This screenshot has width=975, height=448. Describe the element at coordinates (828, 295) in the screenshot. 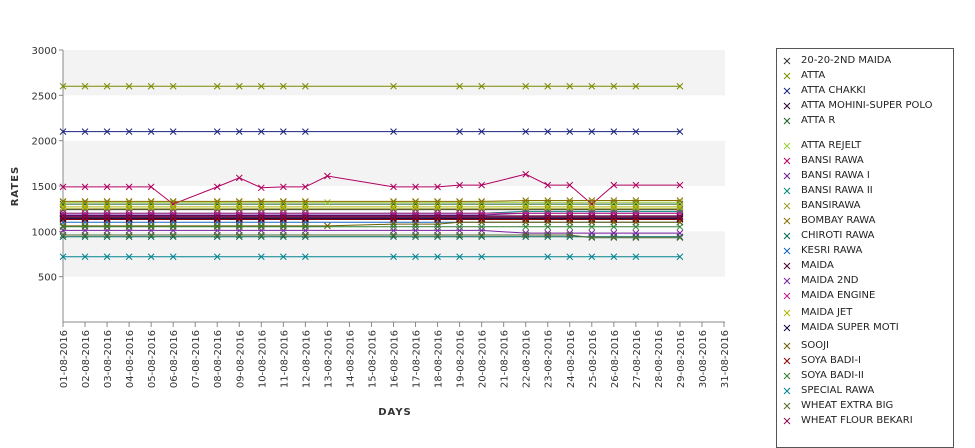

I see `legend-item: MAIDA ENGINE` at that location.